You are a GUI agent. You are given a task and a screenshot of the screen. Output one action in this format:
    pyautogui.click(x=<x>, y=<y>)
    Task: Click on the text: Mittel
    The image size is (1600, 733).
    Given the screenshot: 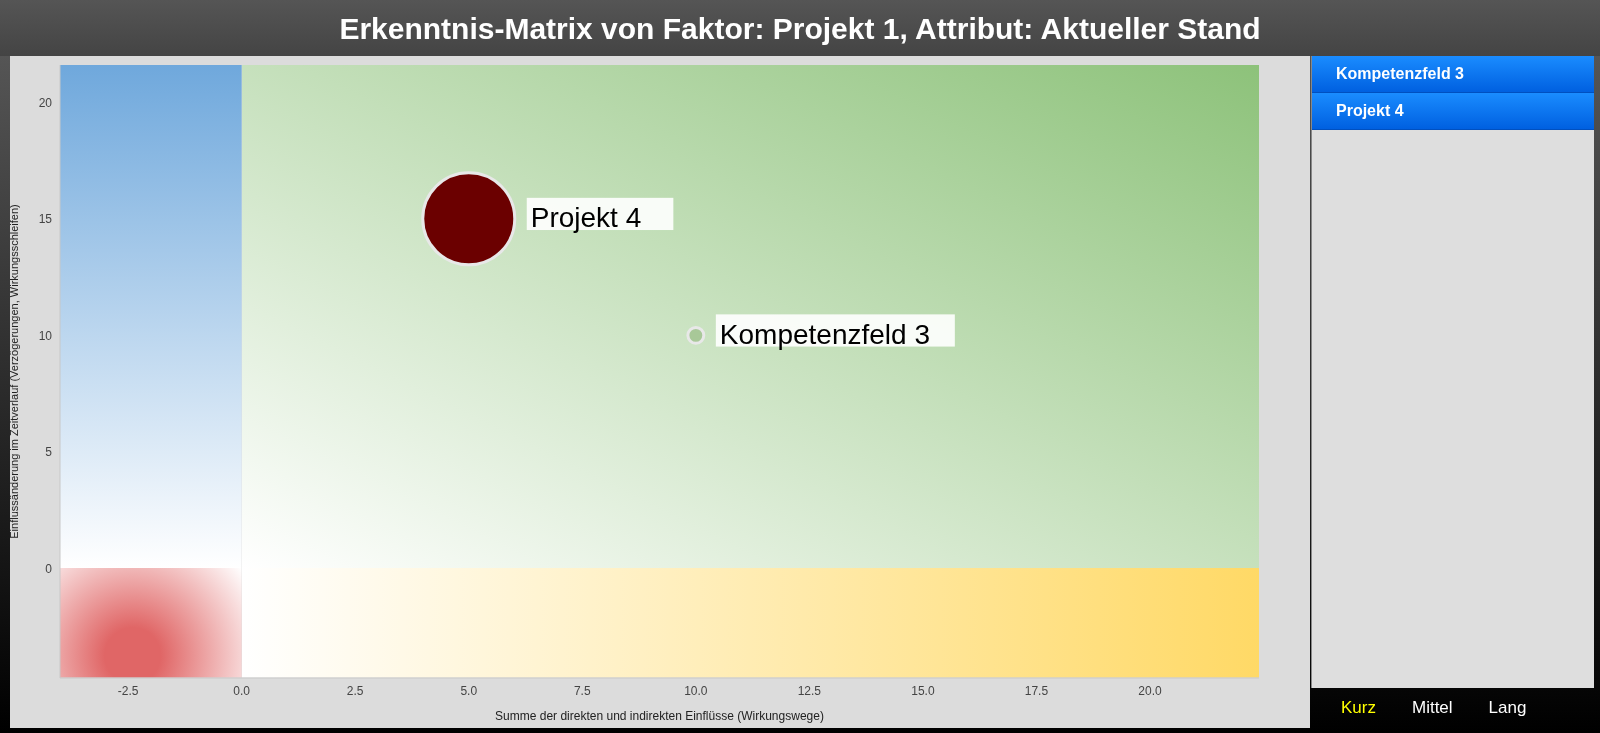 What is the action you would take?
    pyautogui.click(x=1432, y=708)
    